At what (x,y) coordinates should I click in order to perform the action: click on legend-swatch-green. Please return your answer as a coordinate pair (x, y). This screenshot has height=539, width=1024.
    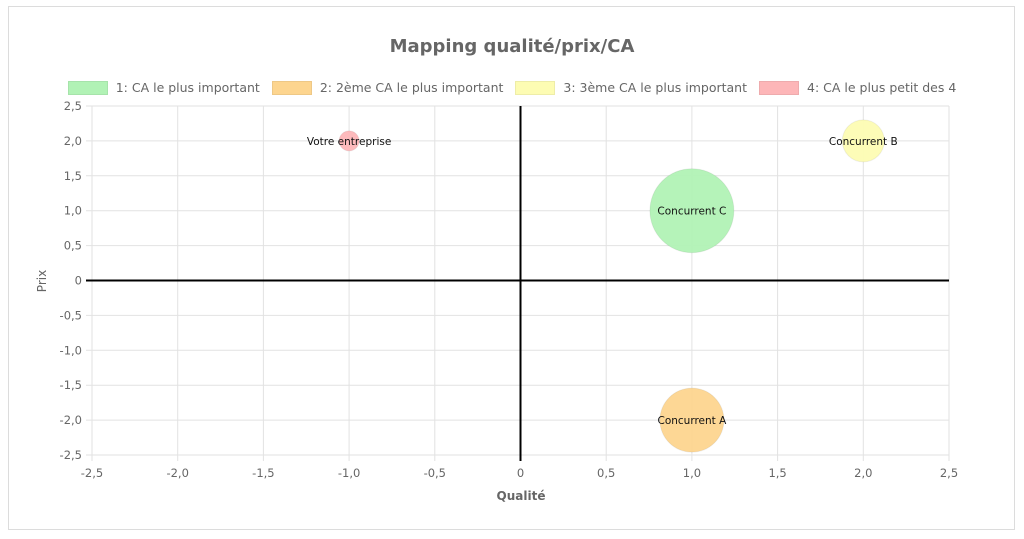
    Looking at the image, I should click on (87, 87).